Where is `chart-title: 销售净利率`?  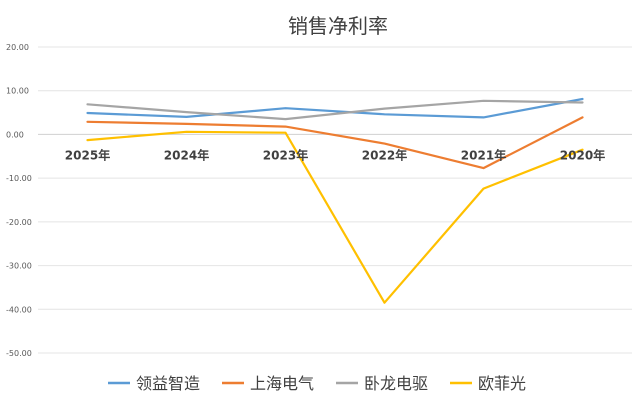 chart-title: 销售净利率 is located at coordinates (338, 26).